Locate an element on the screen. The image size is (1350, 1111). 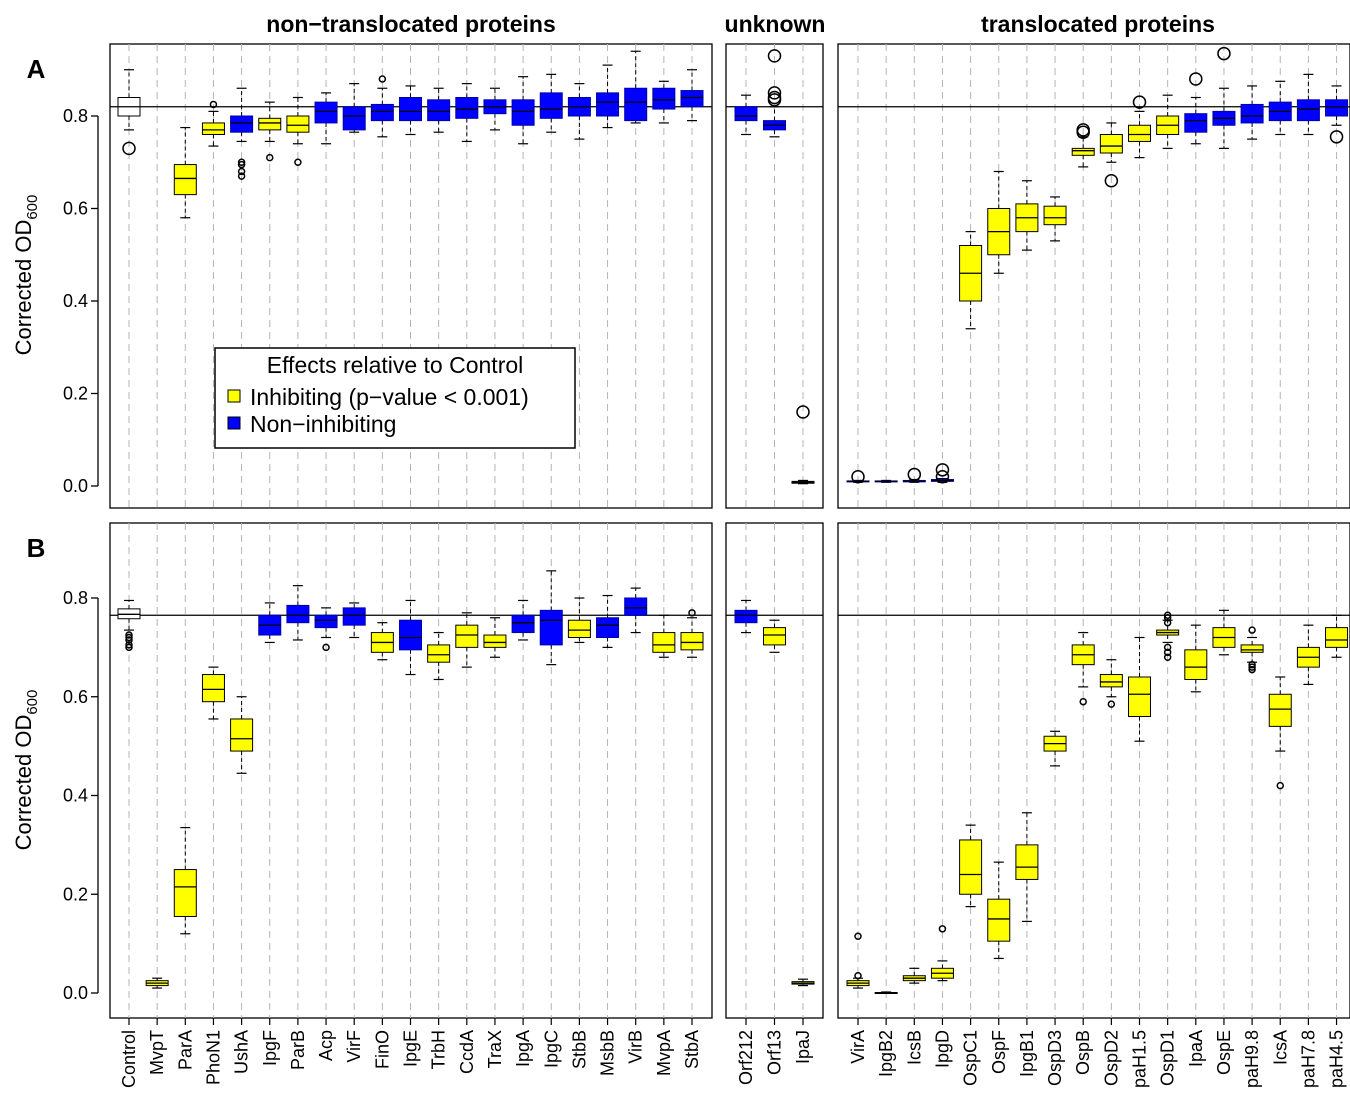
category-label: IpgB2 is located at coordinates (886, 1053).